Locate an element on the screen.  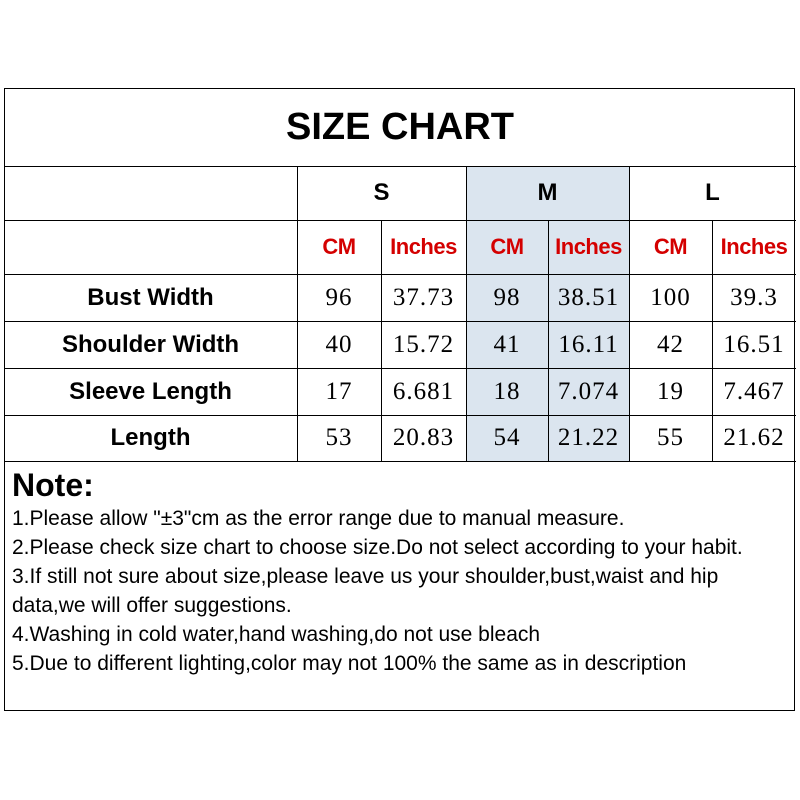
table-cell: 6.681 is located at coordinates (423, 391).